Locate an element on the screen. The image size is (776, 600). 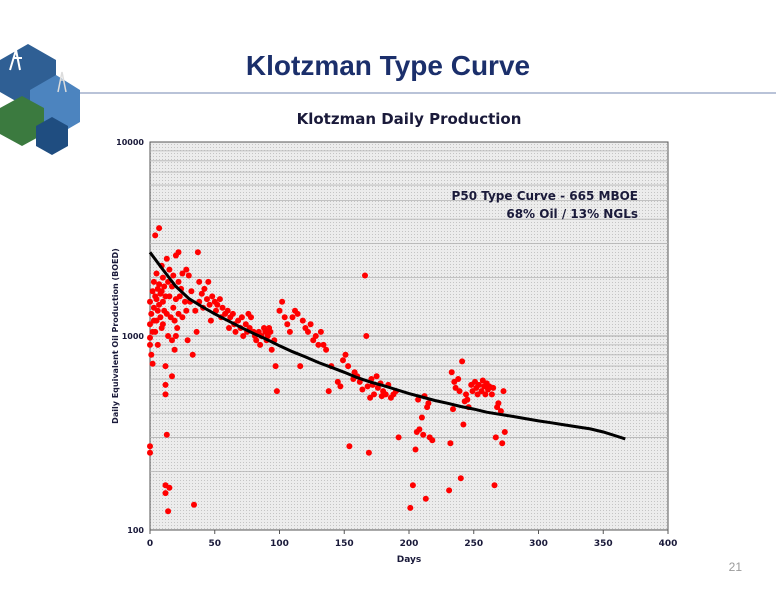
y-tick-label: 1000 is located at coordinates (133, 336).